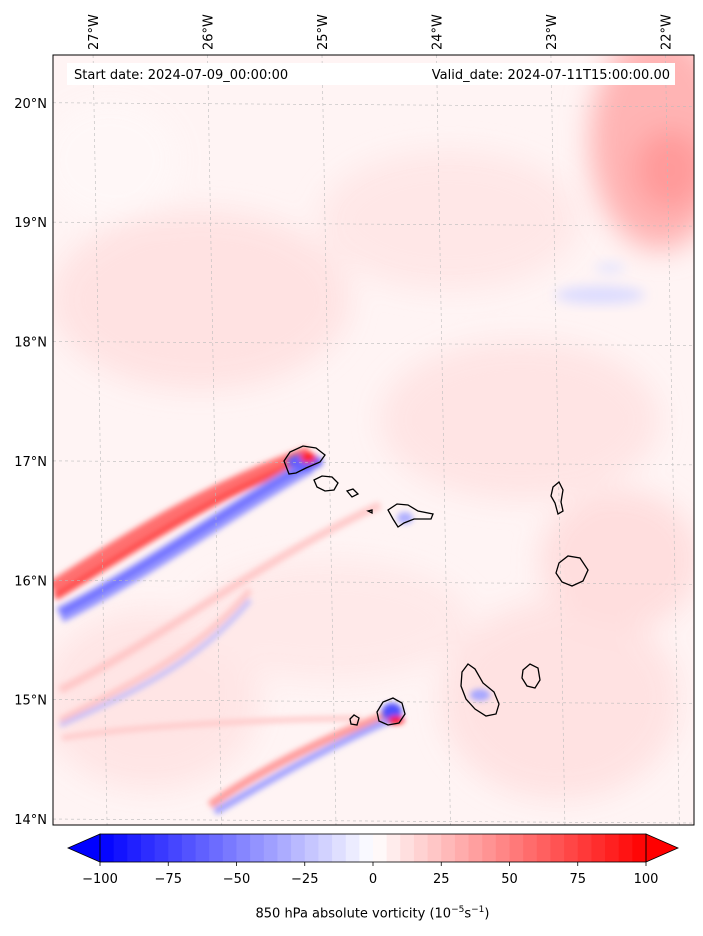 This screenshot has width=703, height=936. I want to click on colorbar-tick-label: −25, so click(304, 879).